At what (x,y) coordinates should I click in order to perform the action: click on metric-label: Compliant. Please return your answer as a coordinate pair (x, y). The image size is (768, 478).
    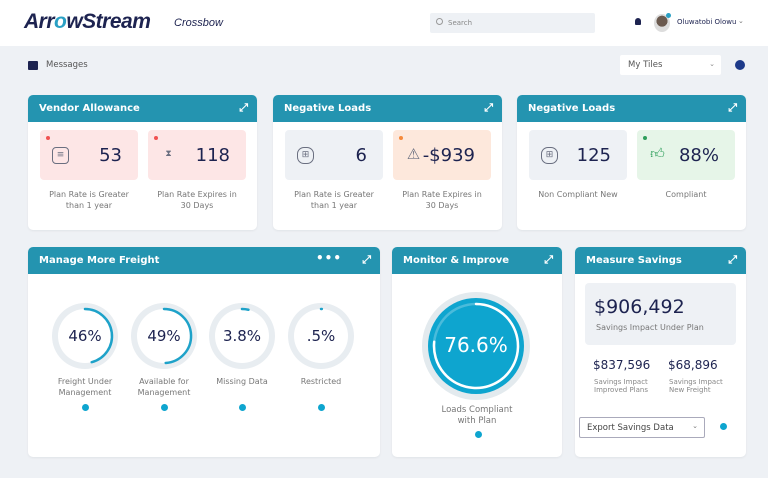
    Looking at the image, I should click on (686, 194).